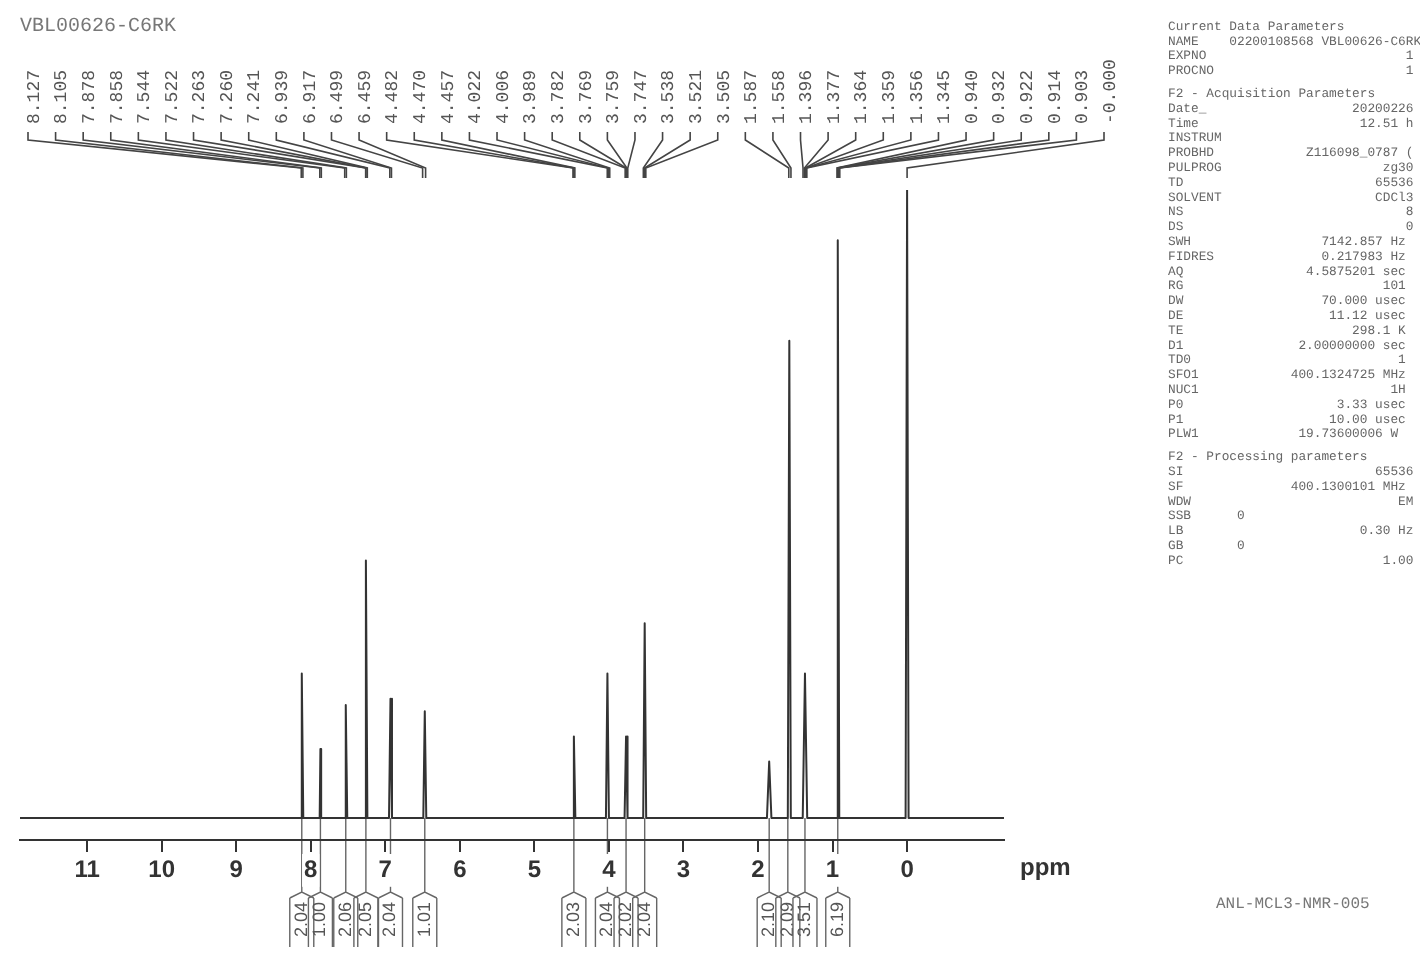  I want to click on annotation: 3.51, so click(803, 919).